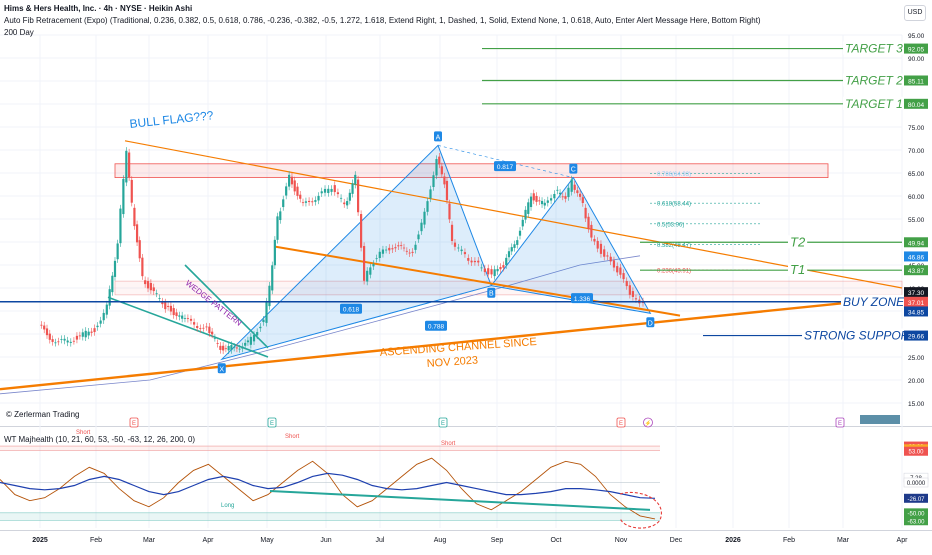 This screenshot has width=932, height=555. I want to click on osc-axis-badge, so click(916, 451).